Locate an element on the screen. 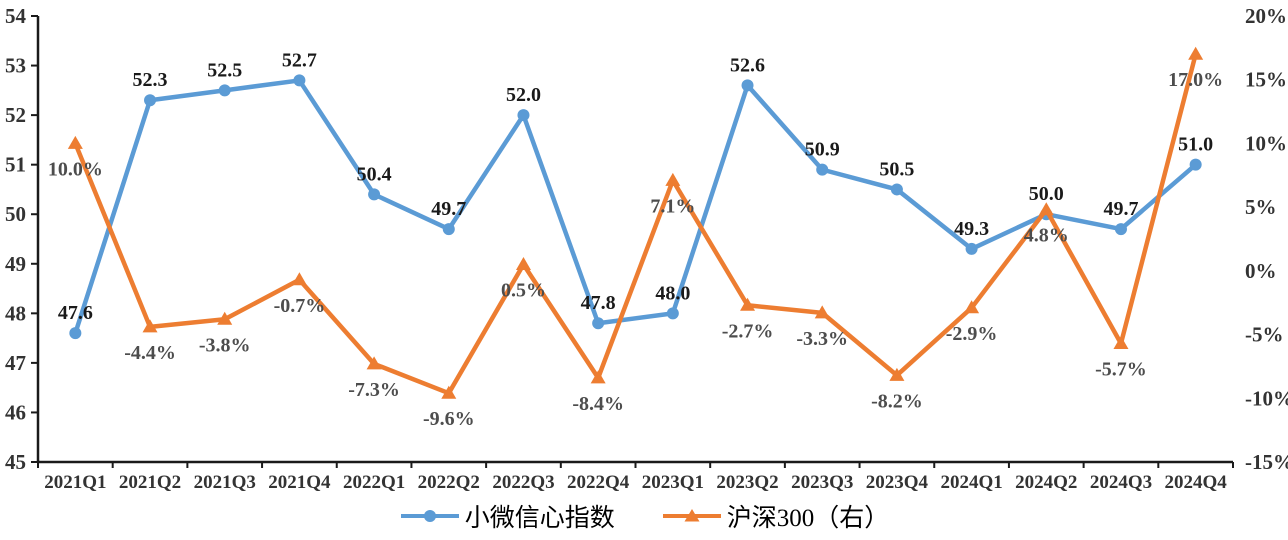 This screenshot has height=540, width=1288. legend-item-csi300: 沪深300（右） is located at coordinates (775, 516).